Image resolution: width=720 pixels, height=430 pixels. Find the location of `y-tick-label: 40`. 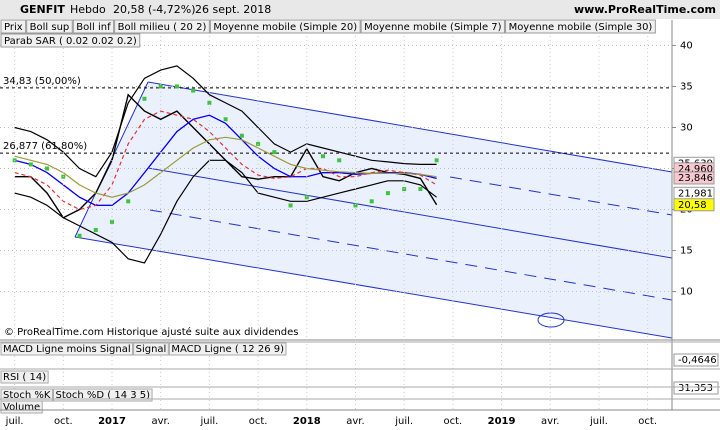

y-tick-label: 40 is located at coordinates (686, 45).